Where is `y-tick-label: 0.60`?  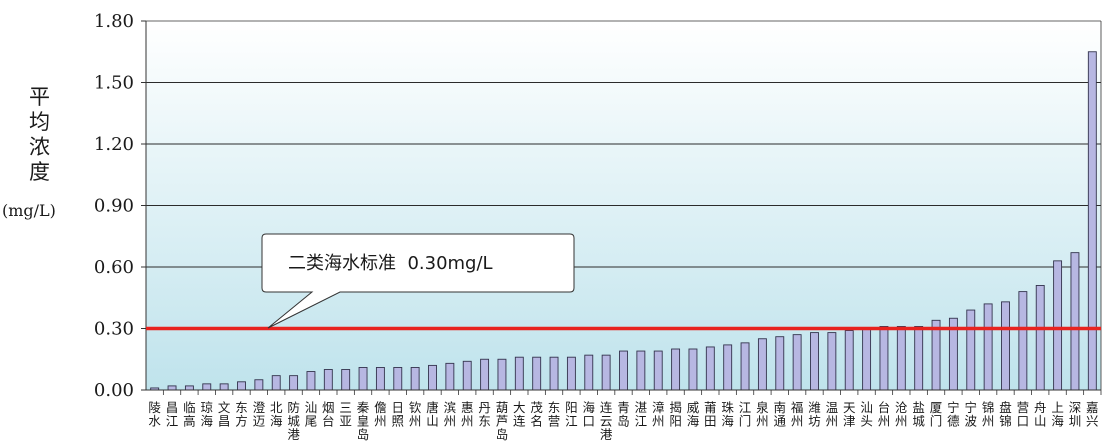 y-tick-label: 0.60 is located at coordinates (114, 267).